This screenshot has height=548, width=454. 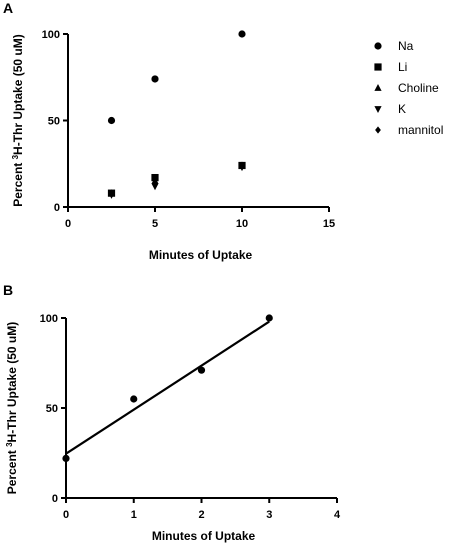 I want to click on panel-label: B, so click(x=8, y=290).